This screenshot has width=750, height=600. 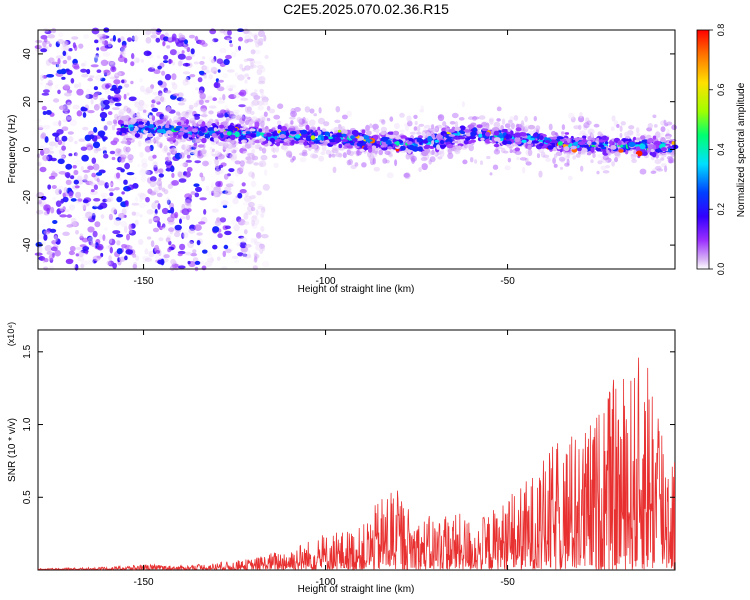 I want to click on colorbar-ticks: 0.0 0.2 0.4 0.6 0.8, so click(x=717, y=149).